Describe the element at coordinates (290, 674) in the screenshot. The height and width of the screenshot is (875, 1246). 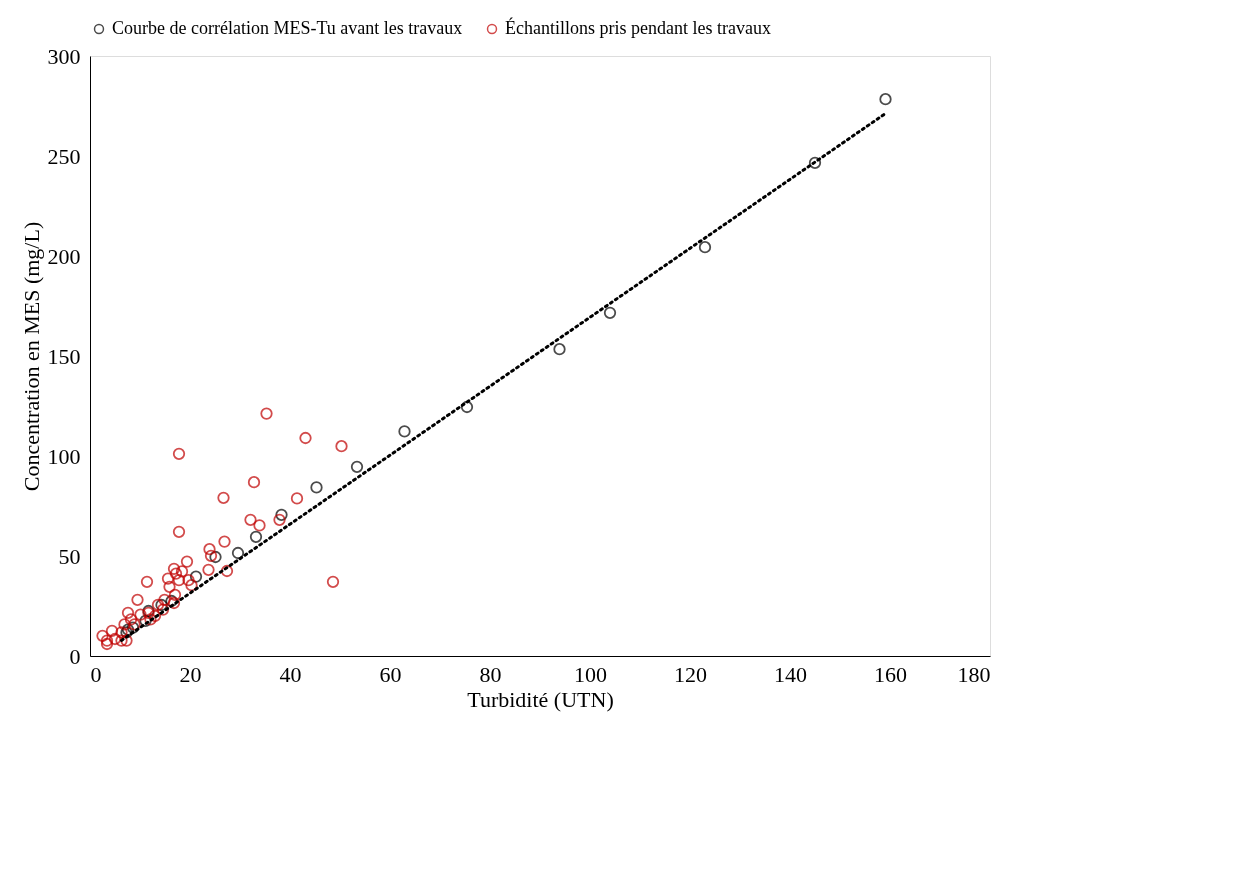
I see `x-tick-label: 40` at that location.